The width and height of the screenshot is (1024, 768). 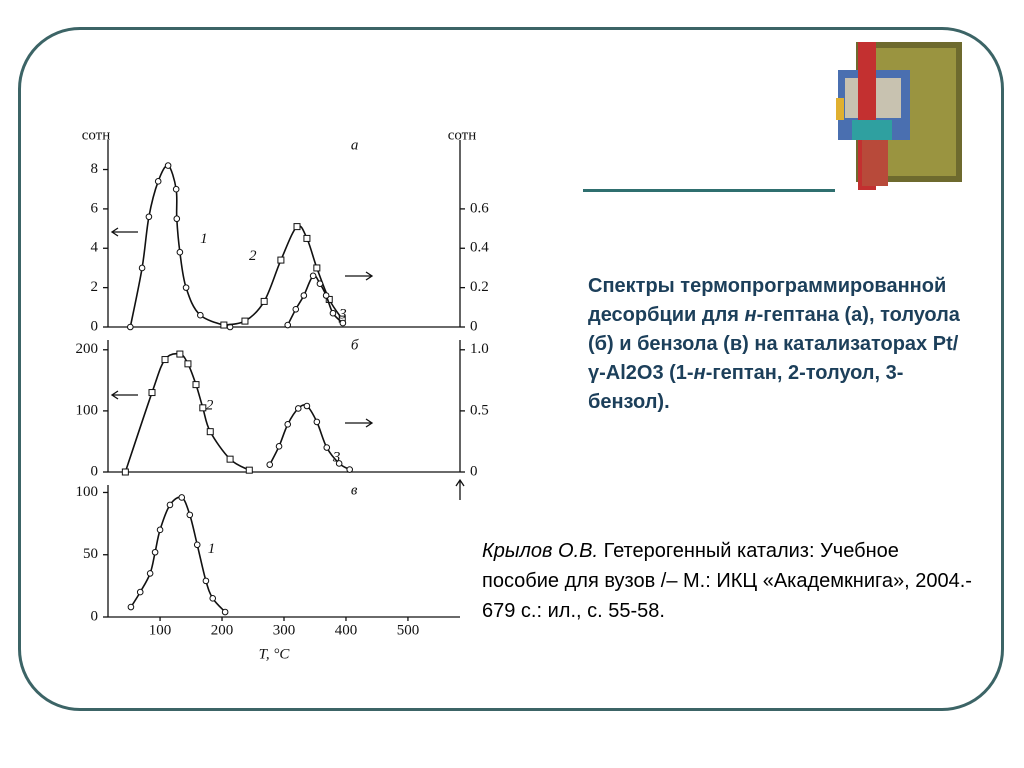 I want to click on caption-text: -гептан, 2-толуол, 3-бензол)., so click(x=746, y=387).